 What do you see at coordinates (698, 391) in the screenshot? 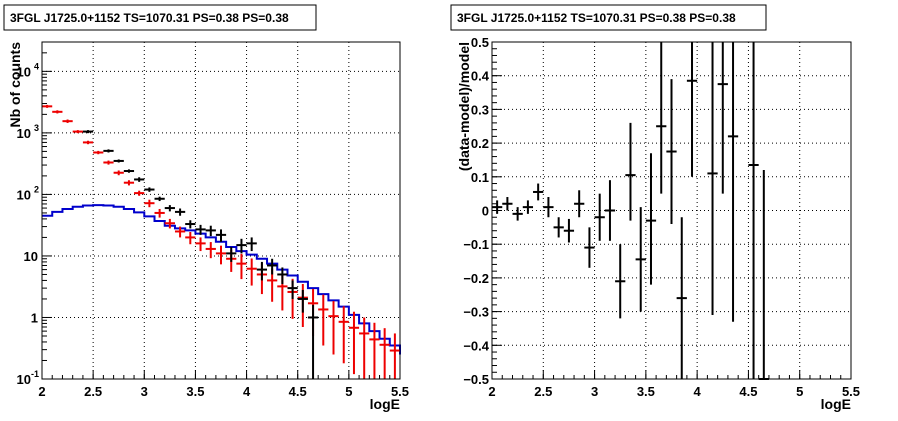
I see `residuals-xtick-label: 4` at bounding box center [698, 391].